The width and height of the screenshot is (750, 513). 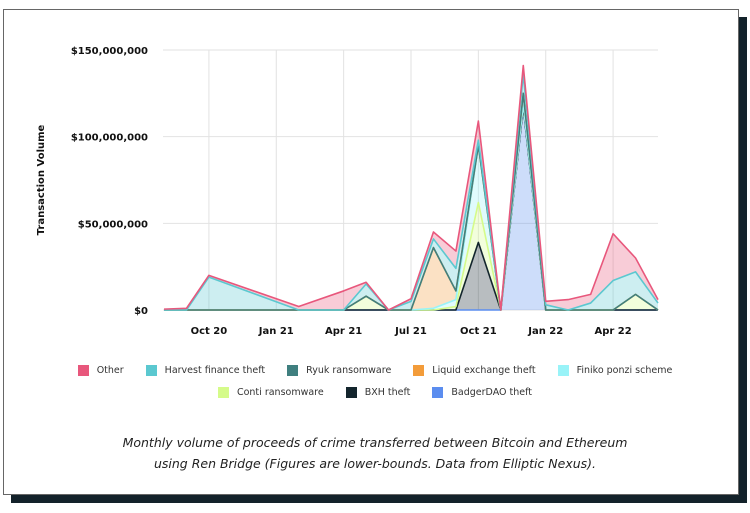 I want to click on y-tick-label: $50,000,000, so click(x=113, y=224).